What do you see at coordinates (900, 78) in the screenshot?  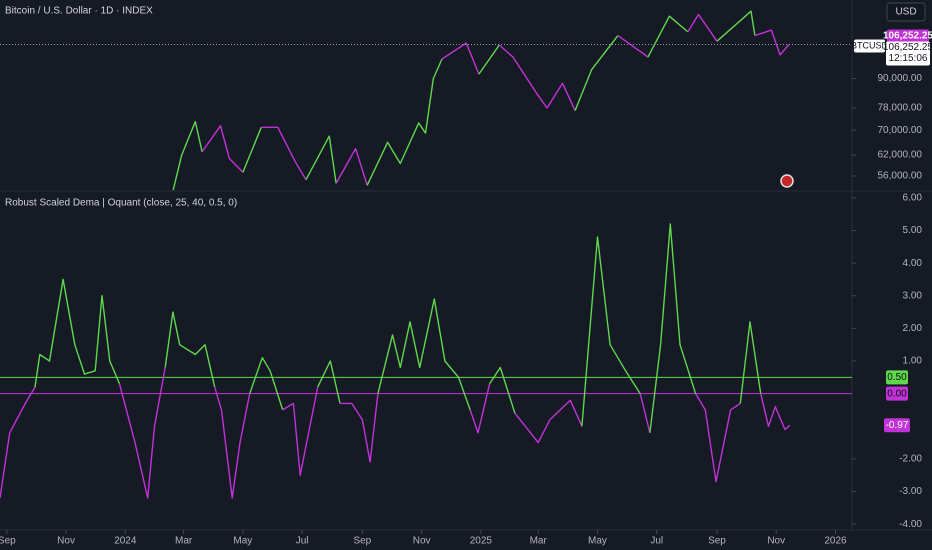 I see `y-tick-label: 90,000.00` at bounding box center [900, 78].